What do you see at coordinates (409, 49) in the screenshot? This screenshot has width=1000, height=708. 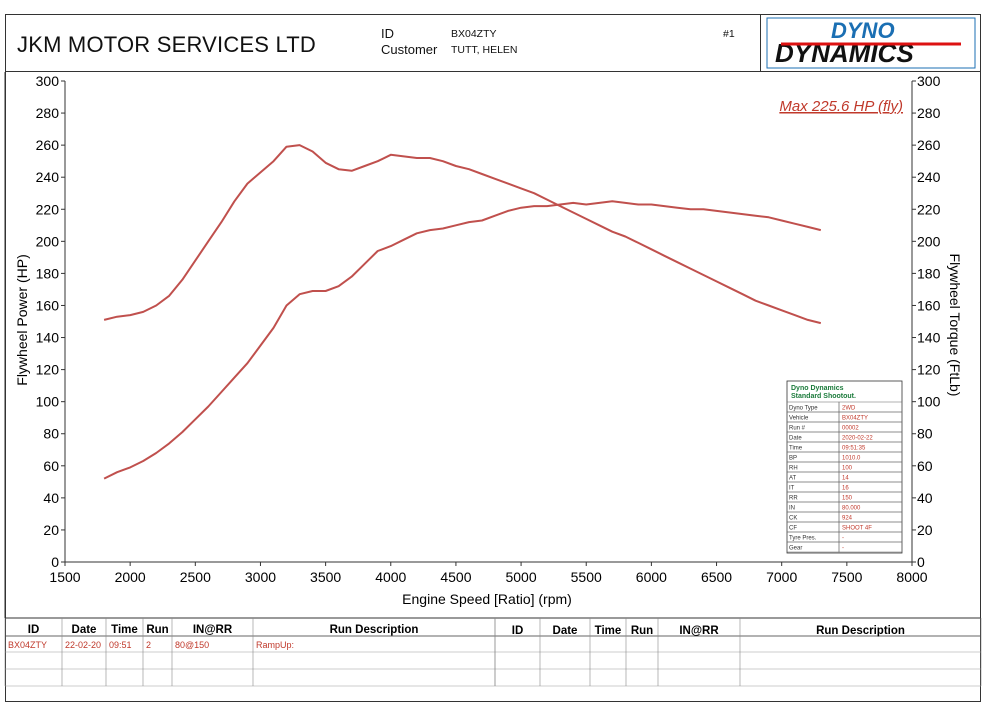 I see `customer-label: Customer` at bounding box center [409, 49].